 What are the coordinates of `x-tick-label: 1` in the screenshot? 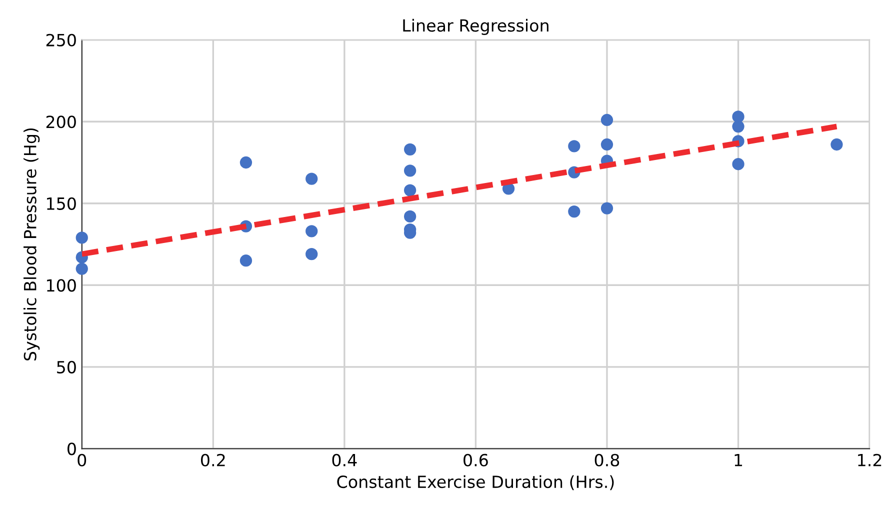 It's located at (738, 460).